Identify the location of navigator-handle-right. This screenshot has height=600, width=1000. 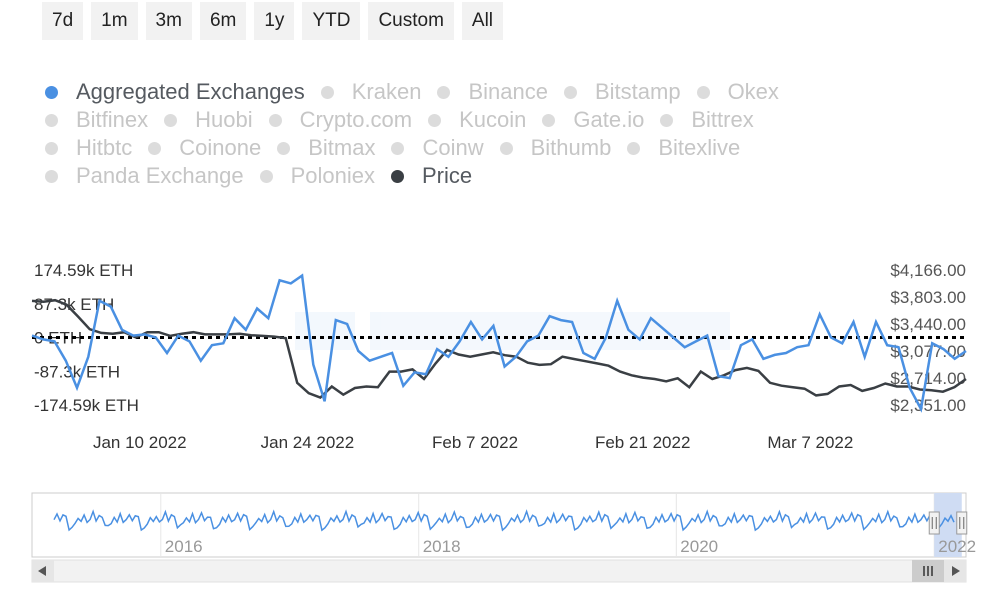
(962, 523).